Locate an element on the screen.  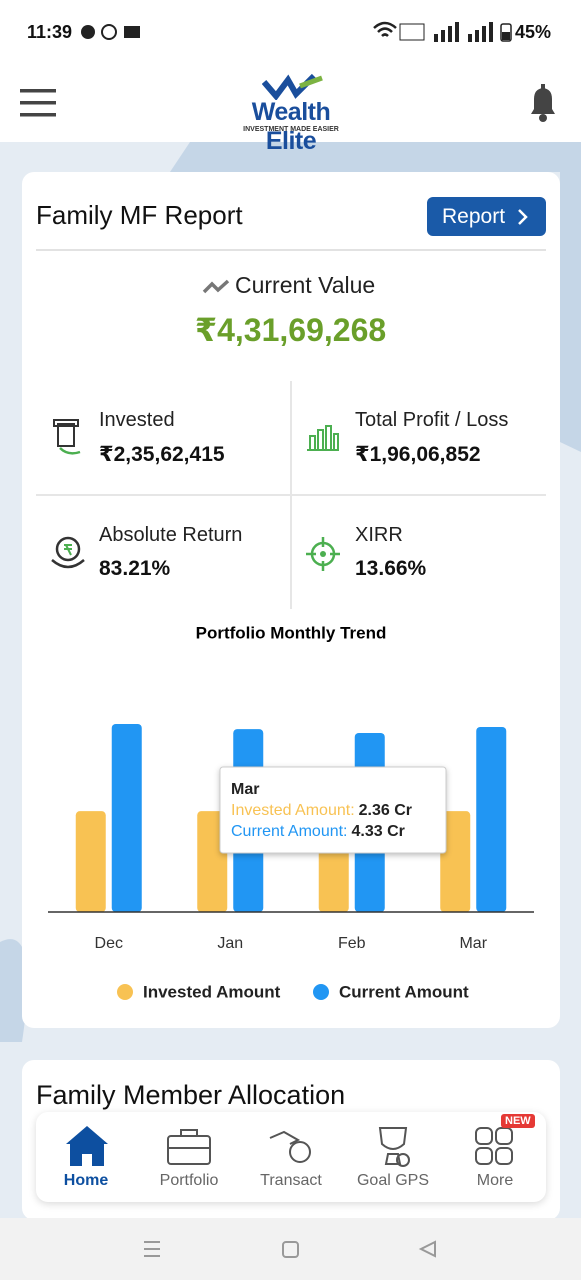
report-button: Report is located at coordinates (486, 216).